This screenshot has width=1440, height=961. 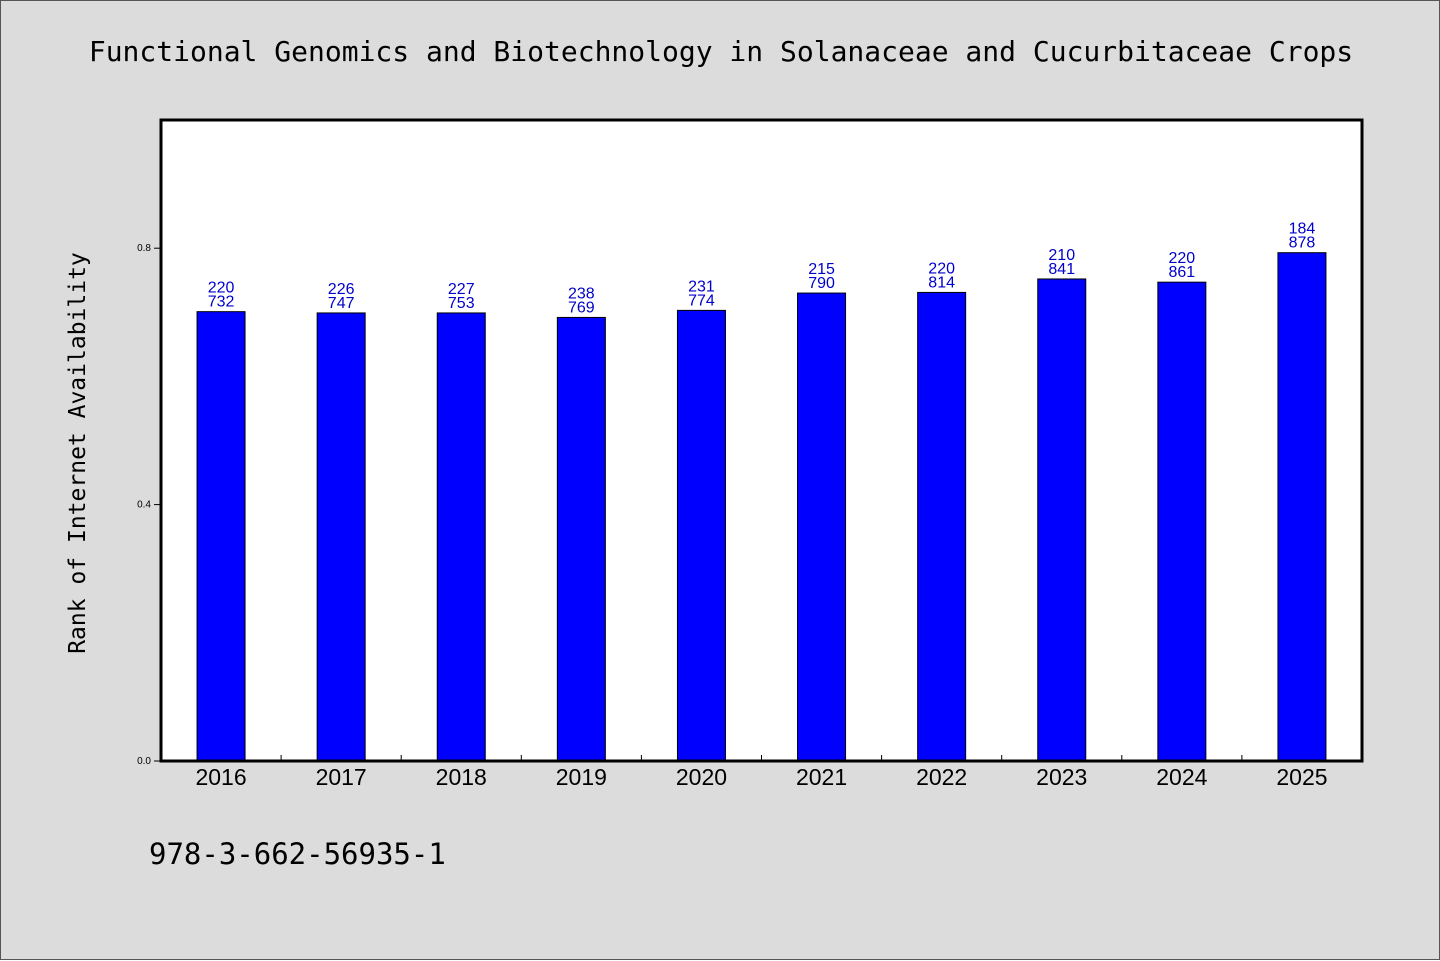 What do you see at coordinates (1061, 269) in the screenshot?
I see `bar-data-label: 841` at bounding box center [1061, 269].